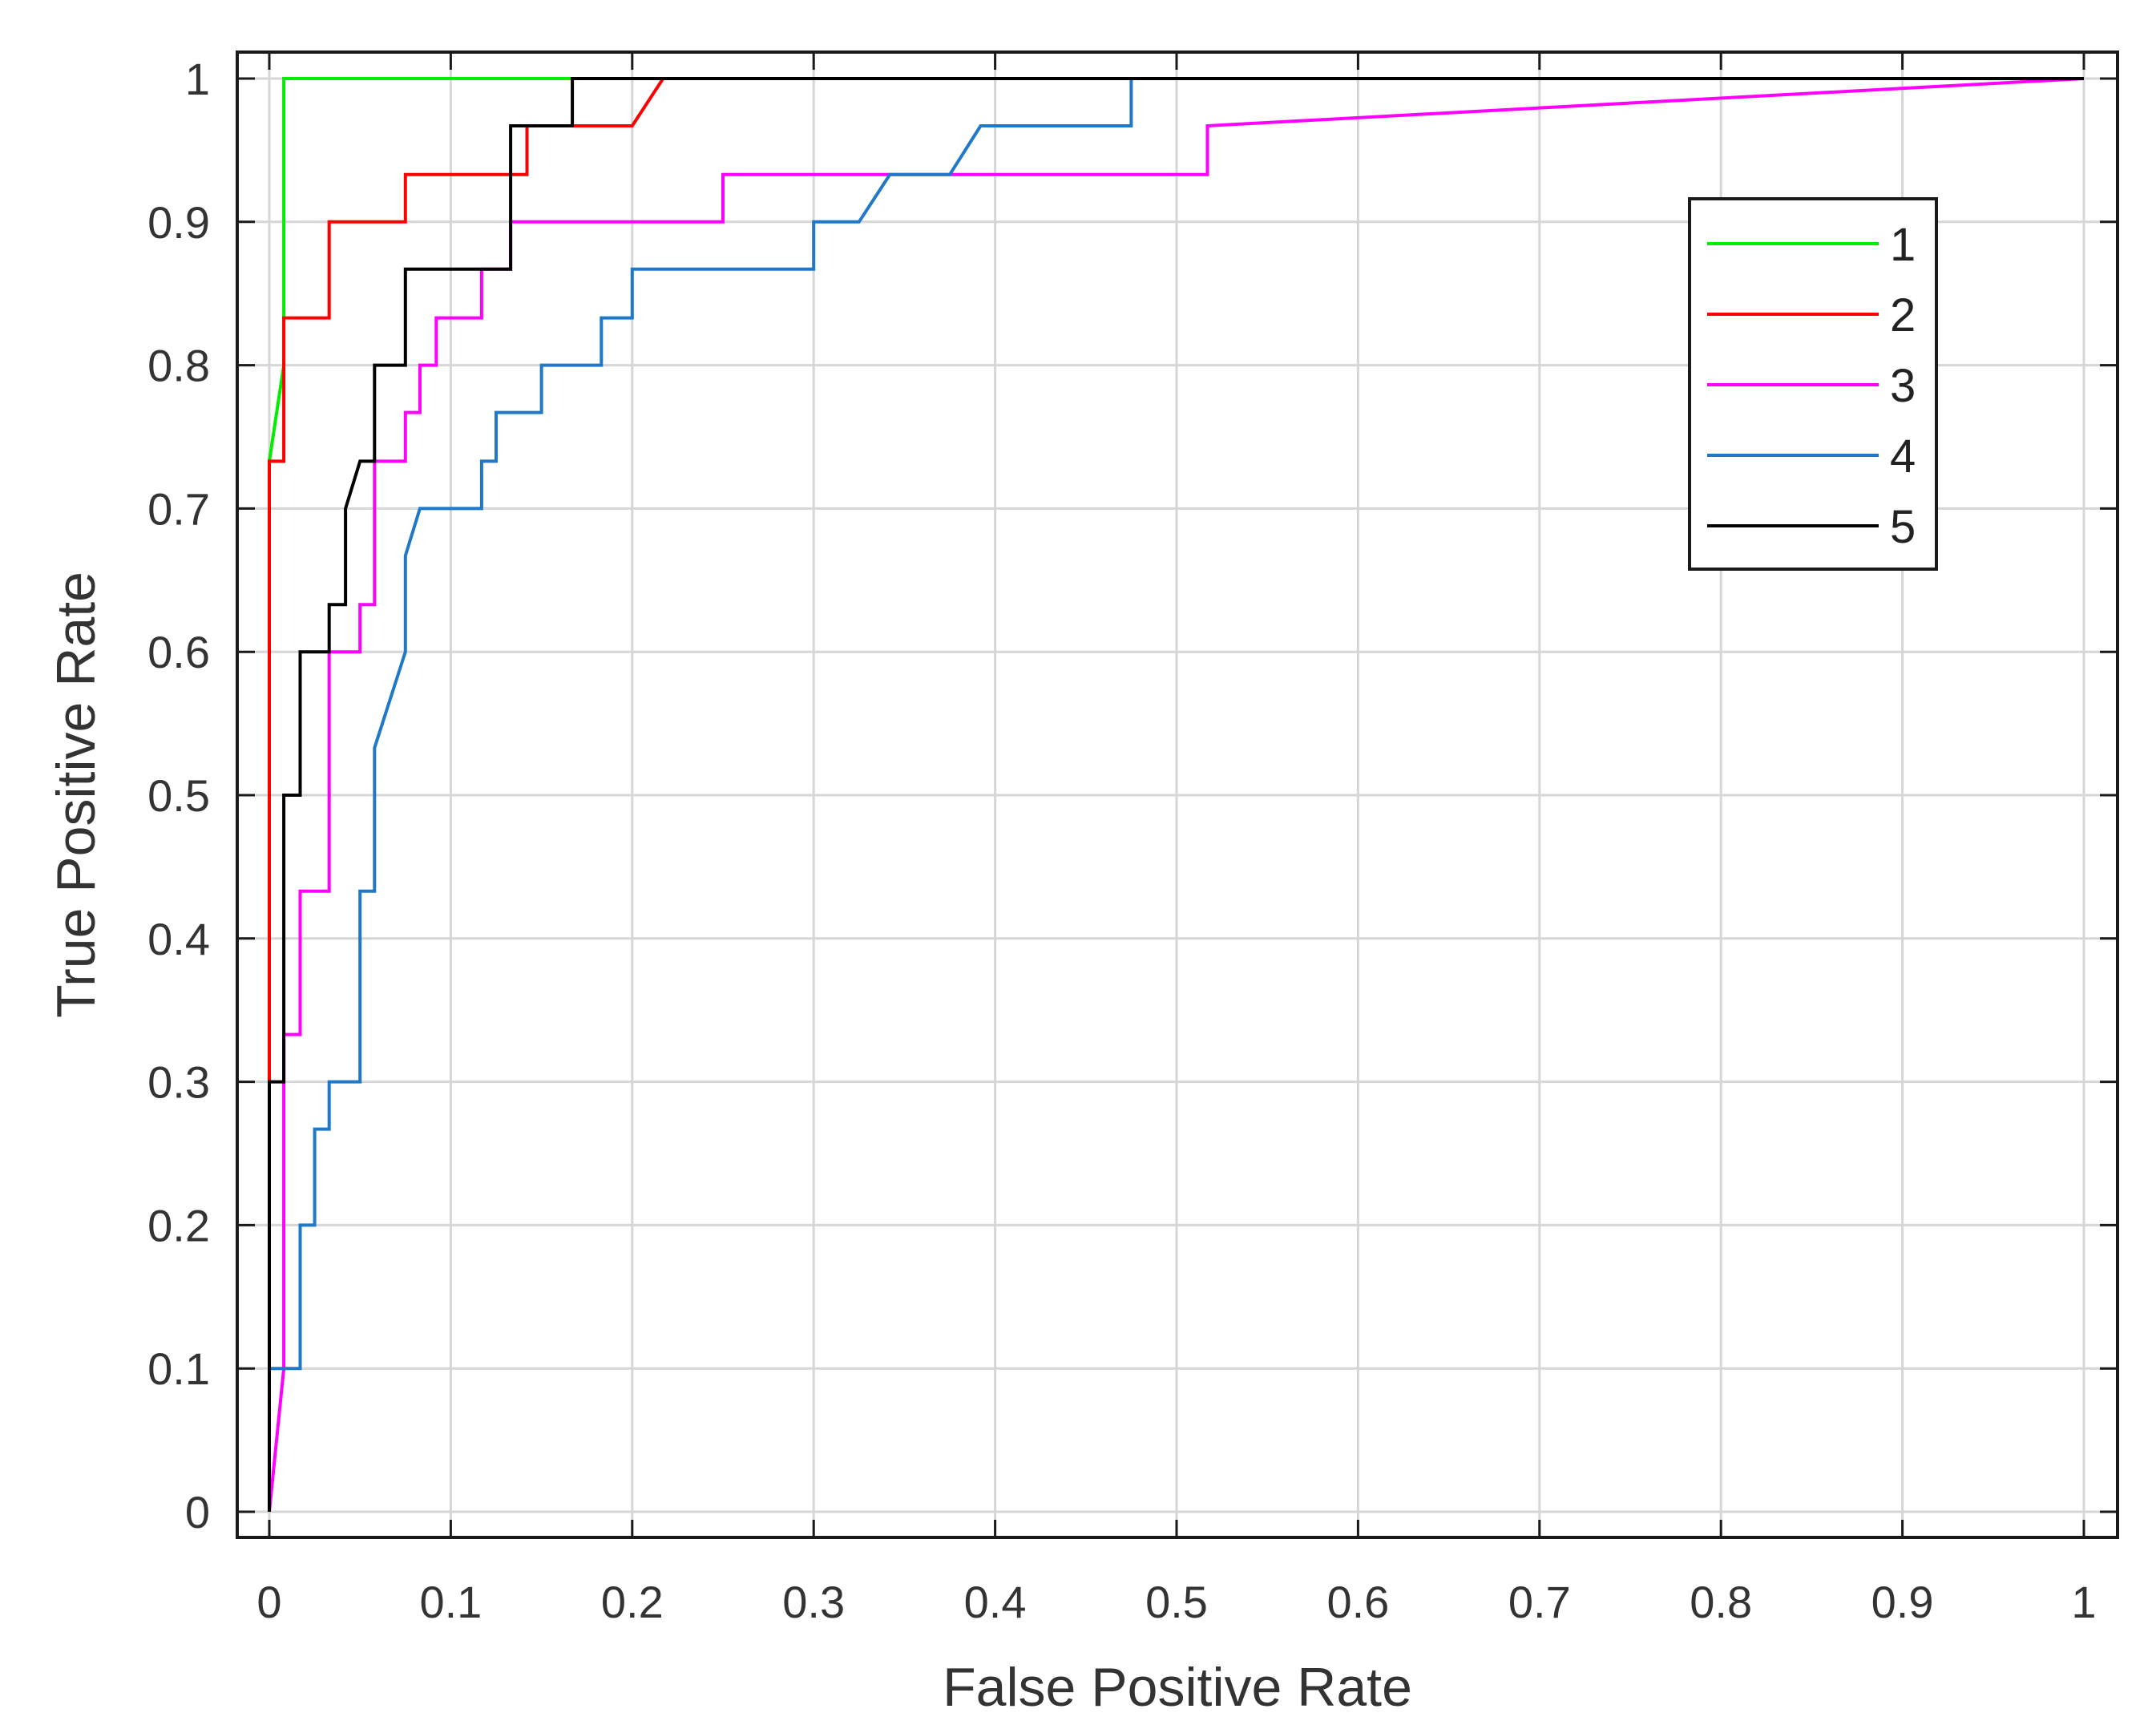 This screenshot has height=1725, width=2156. Describe the element at coordinates (1903, 1602) in the screenshot. I see `x-tick-label: 0.9` at that location.